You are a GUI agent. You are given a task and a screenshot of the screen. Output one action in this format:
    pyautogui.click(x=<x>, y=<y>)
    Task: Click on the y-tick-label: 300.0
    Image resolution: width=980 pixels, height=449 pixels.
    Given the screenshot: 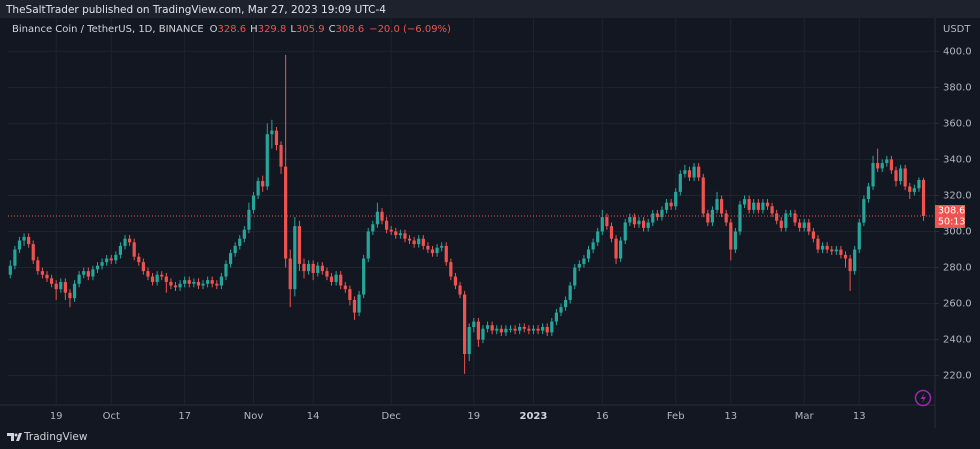 What is the action you would take?
    pyautogui.click(x=957, y=231)
    